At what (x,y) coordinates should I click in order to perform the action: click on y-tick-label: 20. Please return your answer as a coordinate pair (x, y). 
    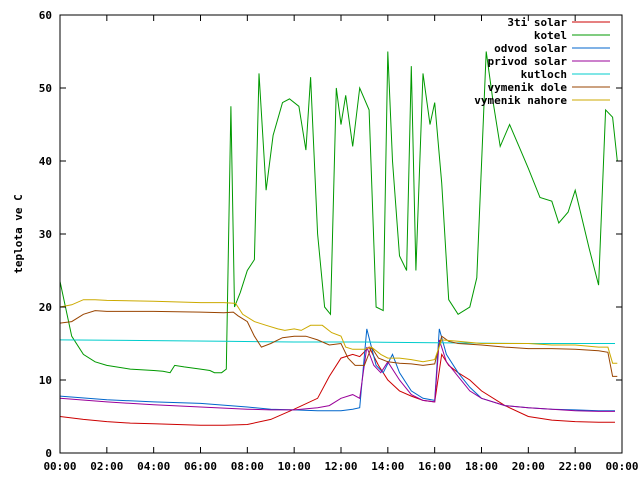
    Looking at the image, I should click on (45, 307).